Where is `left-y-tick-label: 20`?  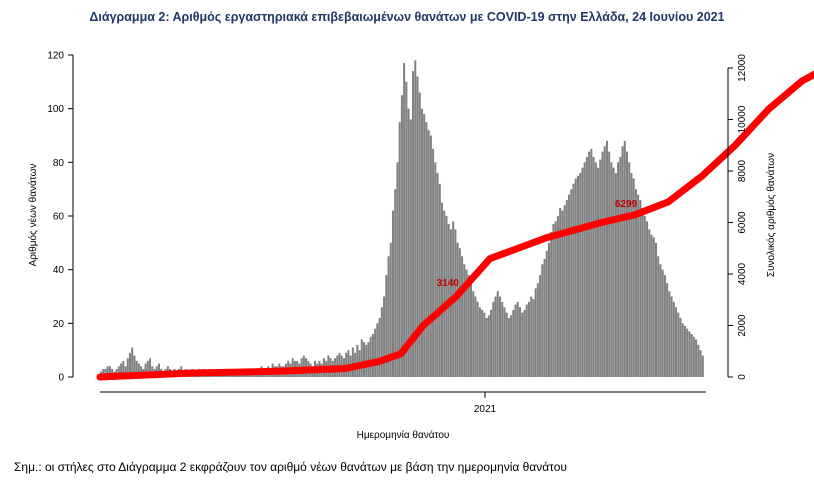 left-y-tick-label: 20 is located at coordinates (59, 324).